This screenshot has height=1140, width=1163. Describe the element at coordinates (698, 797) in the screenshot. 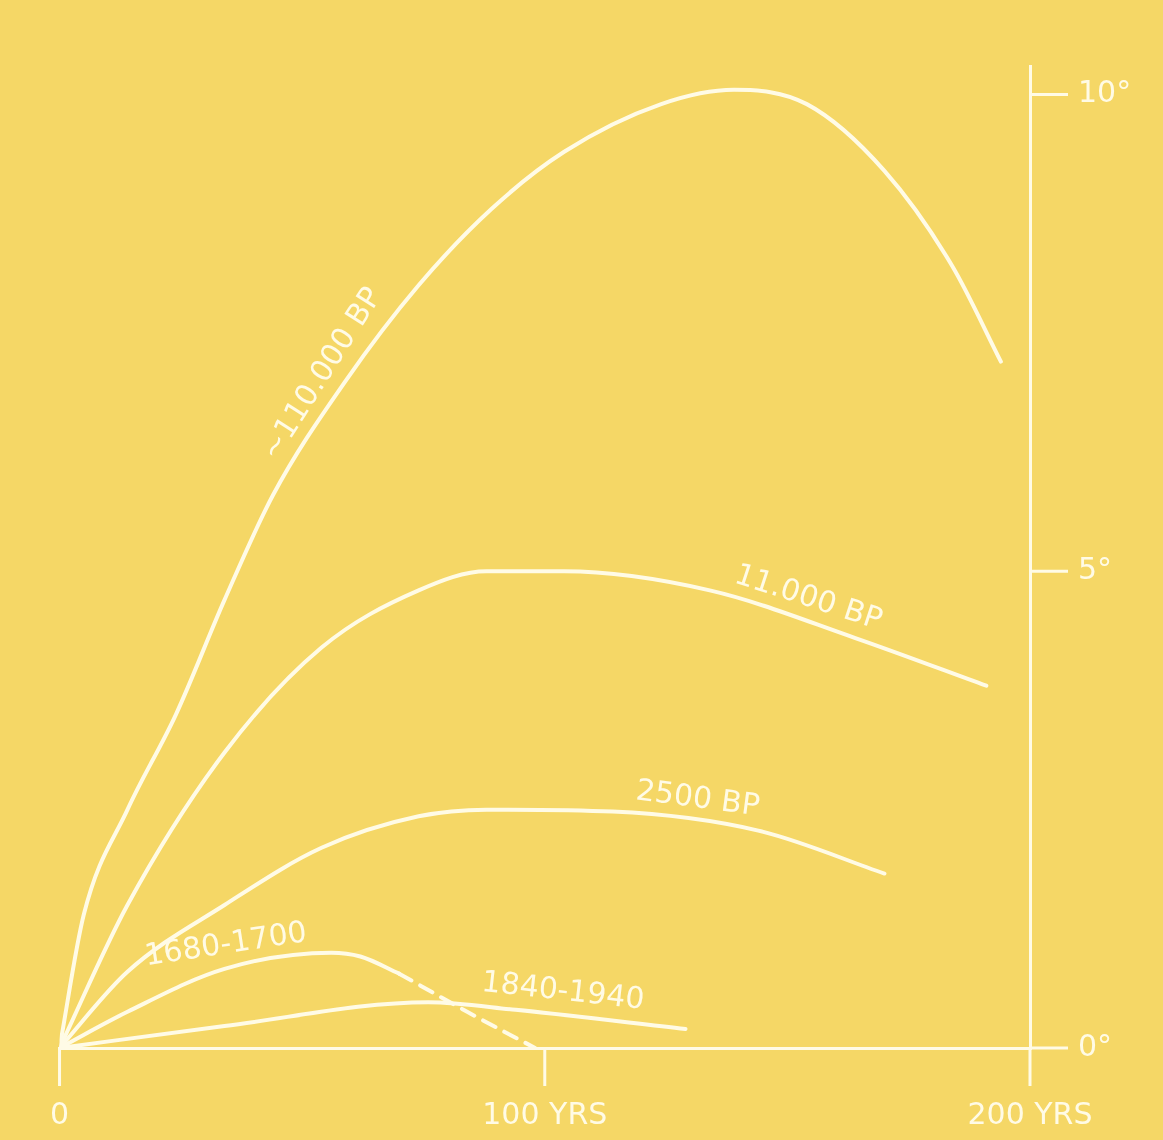

I see `text: 2500 BP` at that location.